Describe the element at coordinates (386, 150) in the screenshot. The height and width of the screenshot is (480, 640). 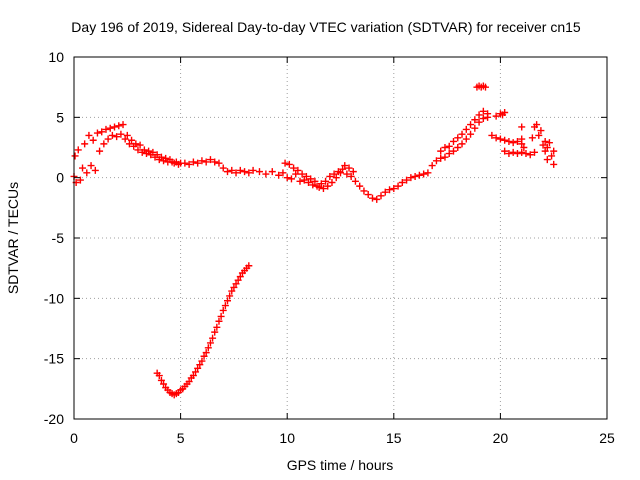
I see `series-secondary-band` at that location.